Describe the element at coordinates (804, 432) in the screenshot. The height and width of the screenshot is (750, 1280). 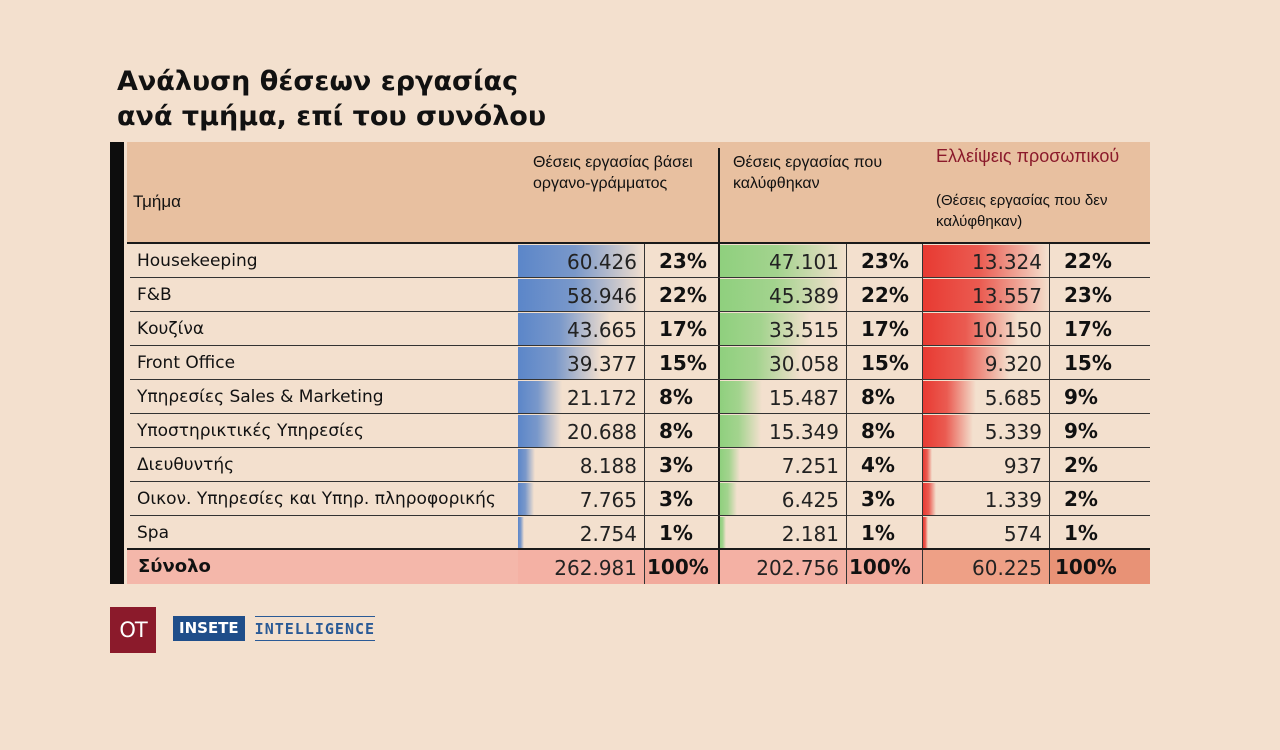
I see `filled-value: 15.349` at that location.